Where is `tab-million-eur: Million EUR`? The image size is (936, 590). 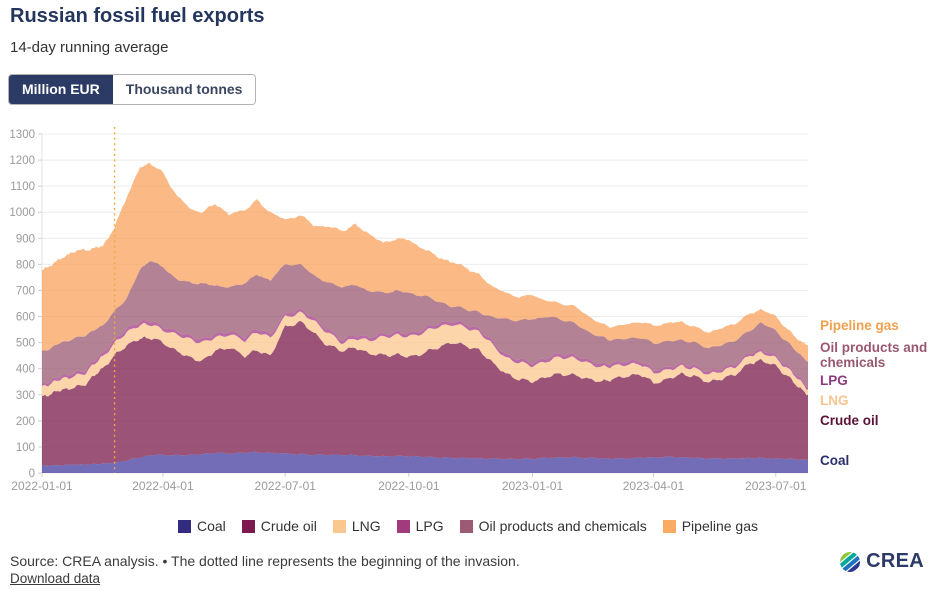
tab-million-eur: Million EUR is located at coordinates (61, 89).